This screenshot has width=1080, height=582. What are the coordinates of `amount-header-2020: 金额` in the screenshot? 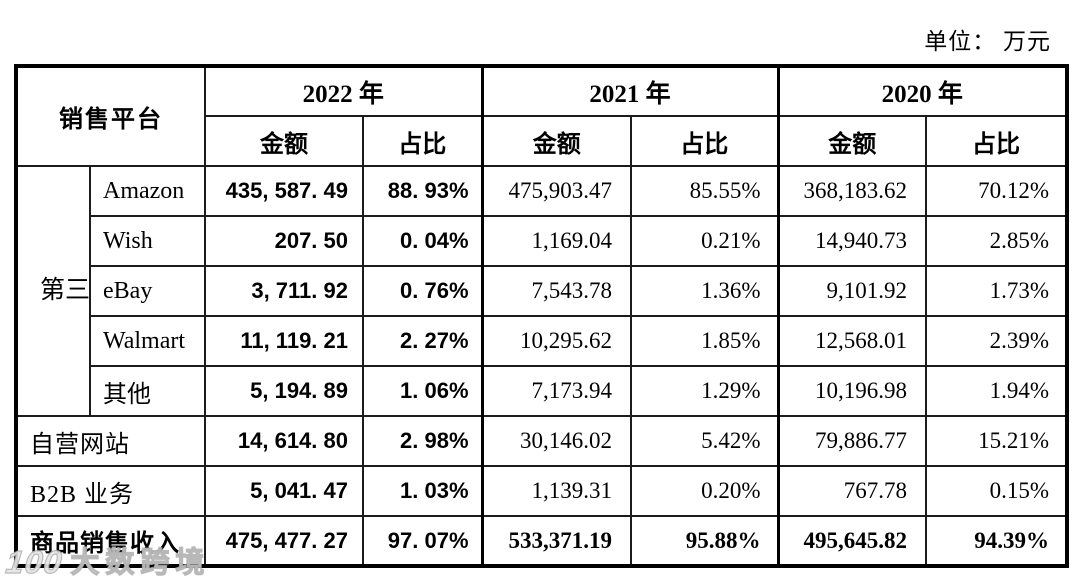 It's located at (852, 141).